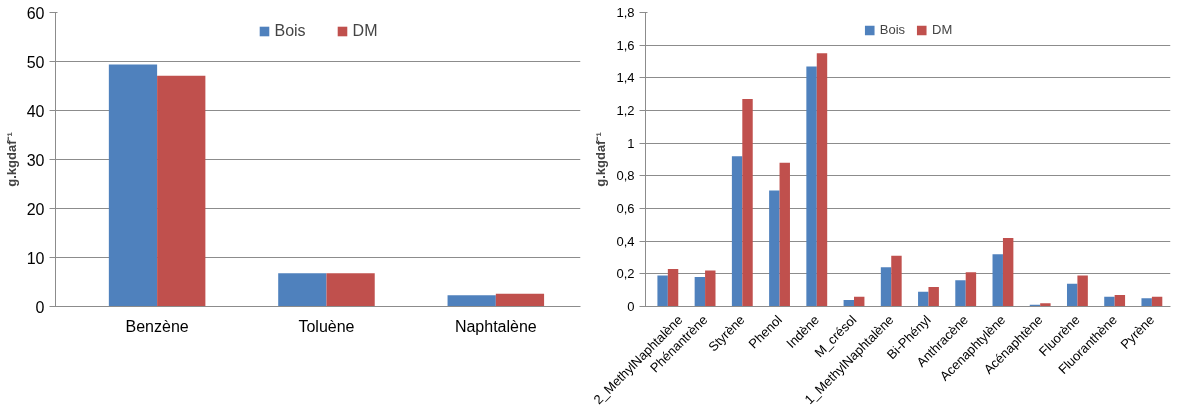 This screenshot has width=1184, height=418. I want to click on y-tick-label: 1,6, so click(625, 45).